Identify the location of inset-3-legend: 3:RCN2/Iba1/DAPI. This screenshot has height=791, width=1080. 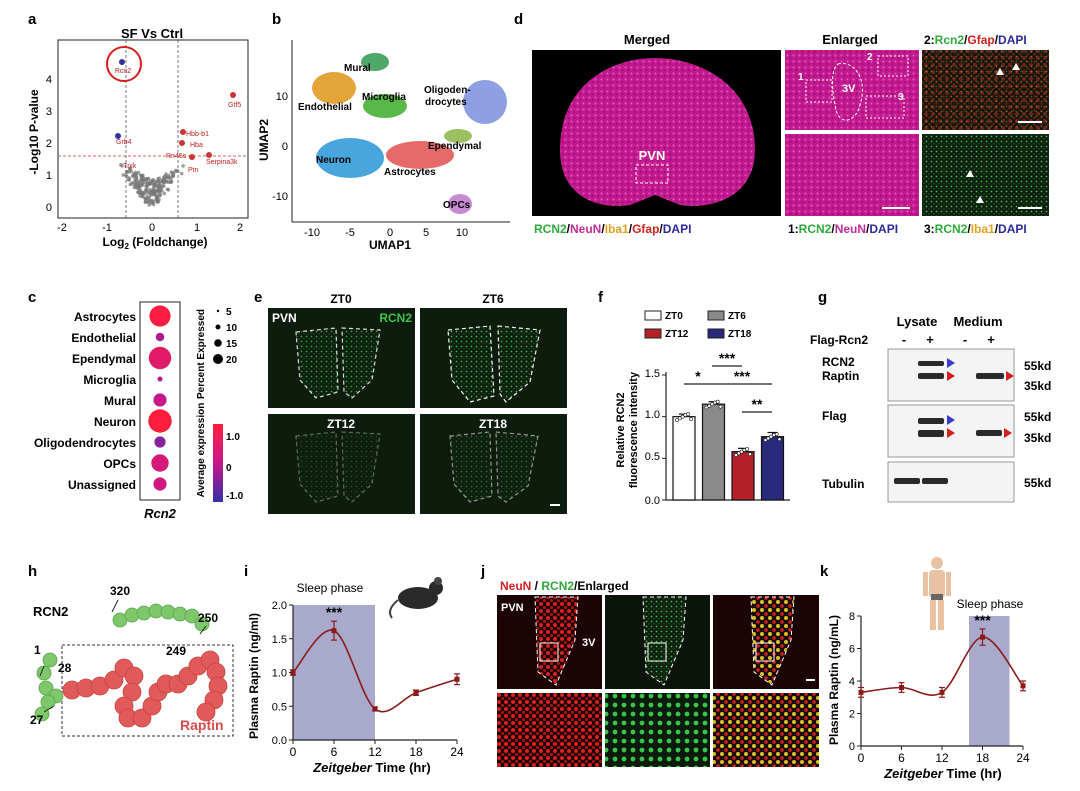
(975, 229).